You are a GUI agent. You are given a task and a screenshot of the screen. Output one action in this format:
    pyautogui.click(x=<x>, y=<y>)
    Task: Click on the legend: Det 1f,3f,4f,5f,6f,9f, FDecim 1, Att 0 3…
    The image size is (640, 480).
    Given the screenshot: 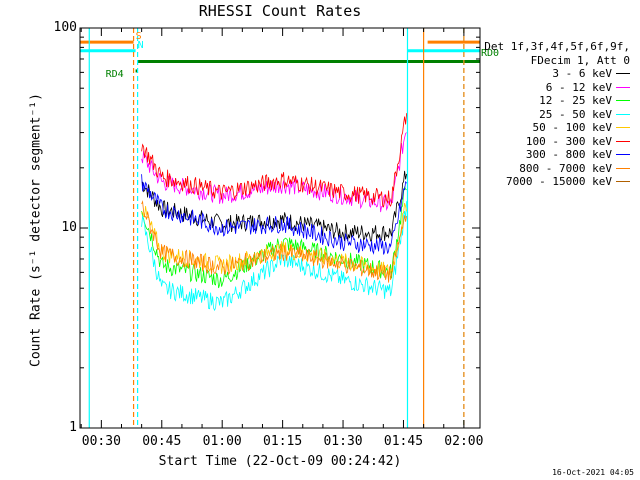 What is the action you would take?
    pyautogui.click(x=557, y=114)
    